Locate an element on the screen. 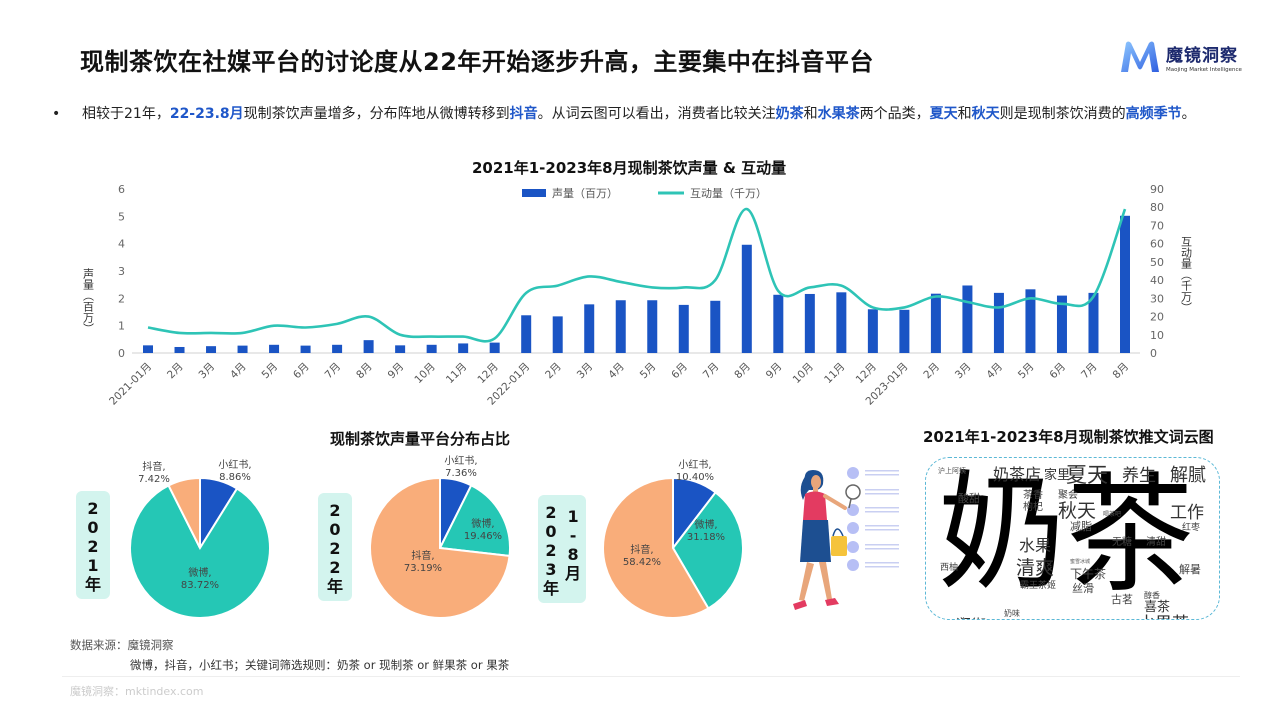 The height and width of the screenshot is (720, 1280). summary-fragment: 则是现制茶饮消费的 is located at coordinates (1062, 114).